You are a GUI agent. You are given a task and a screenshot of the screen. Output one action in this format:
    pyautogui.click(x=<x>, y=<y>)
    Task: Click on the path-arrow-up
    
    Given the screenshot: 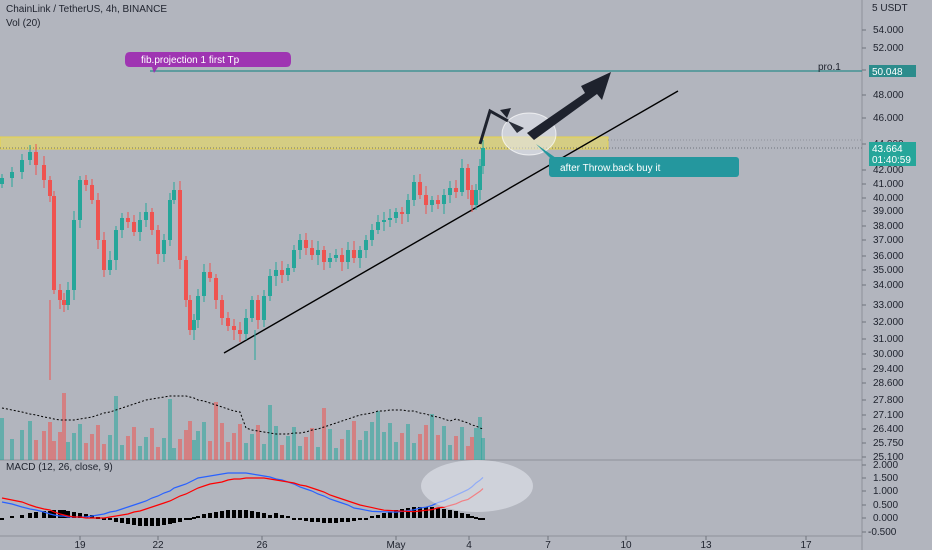 What is the action you would take?
    pyautogui.click(x=493, y=126)
    